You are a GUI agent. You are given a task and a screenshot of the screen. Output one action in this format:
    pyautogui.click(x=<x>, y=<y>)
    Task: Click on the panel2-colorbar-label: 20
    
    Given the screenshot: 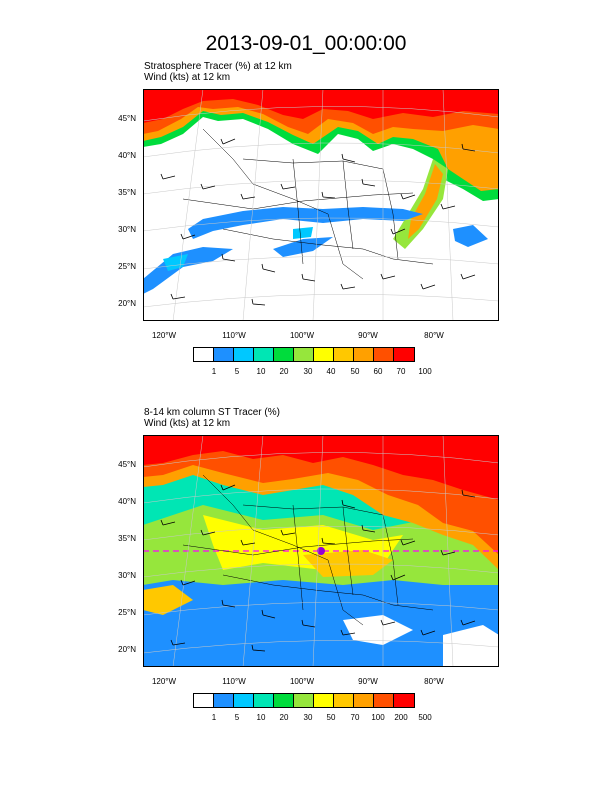 What is the action you would take?
    pyautogui.click(x=284, y=717)
    